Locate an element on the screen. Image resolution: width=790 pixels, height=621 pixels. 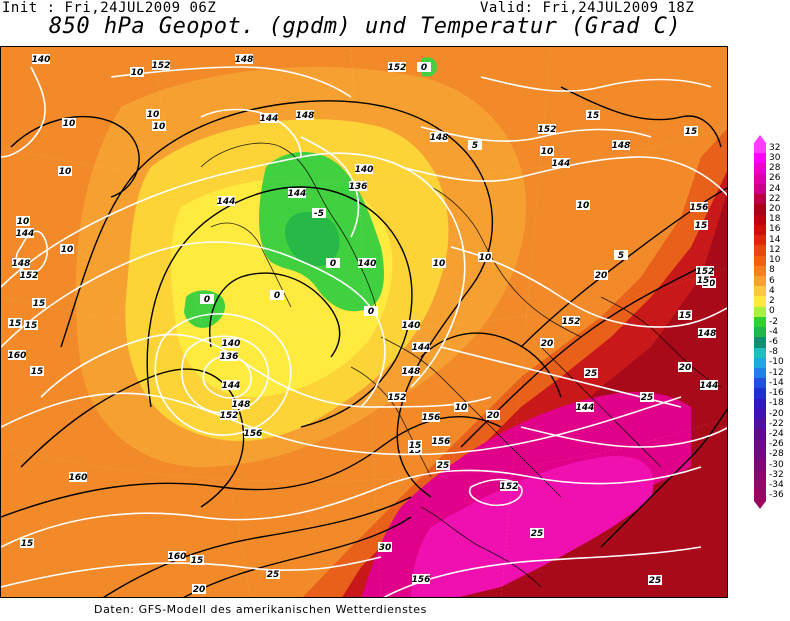
colorbar-label: -20 is located at coordinates (776, 413).